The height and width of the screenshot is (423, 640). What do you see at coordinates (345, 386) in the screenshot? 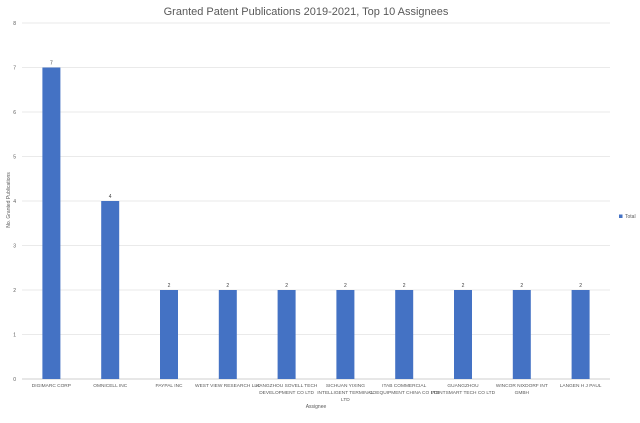
I see `x-tick-label: SICHUAN YIXING` at bounding box center [345, 386].